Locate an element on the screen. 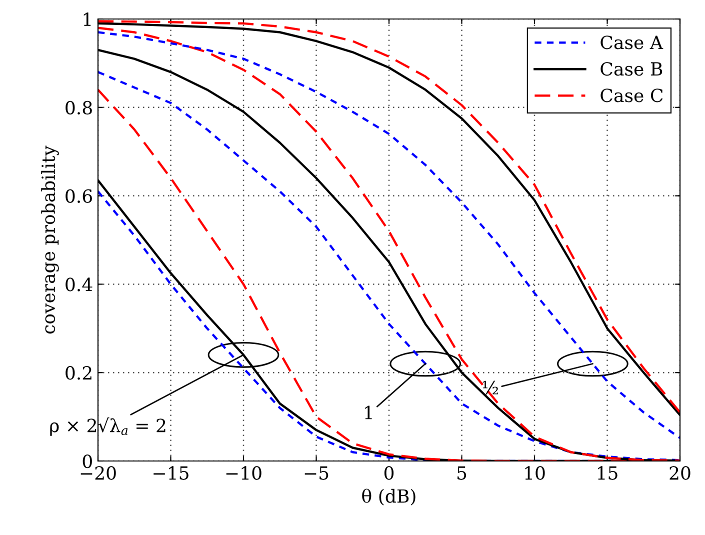 The width and height of the screenshot is (705, 535). y-tick-label: 1 is located at coordinates (87, 19).